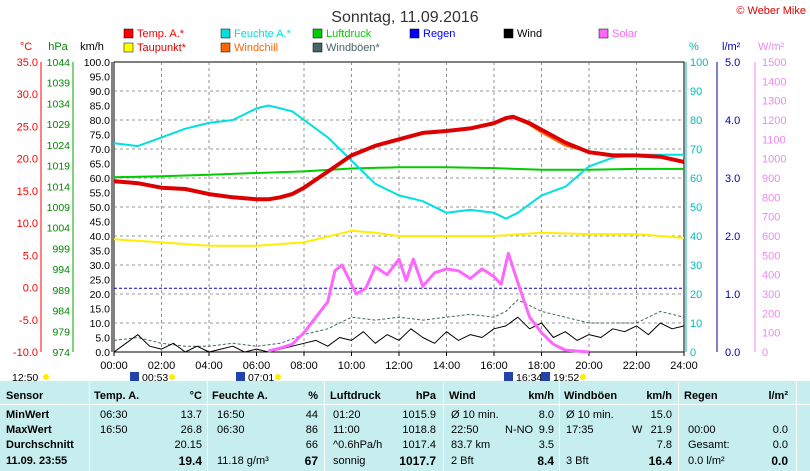 Image resolution: width=810 pixels, height=471 pixels. Describe the element at coordinates (447, 366) in the screenshot. I see `x-tick-label: 14:00` at that location.